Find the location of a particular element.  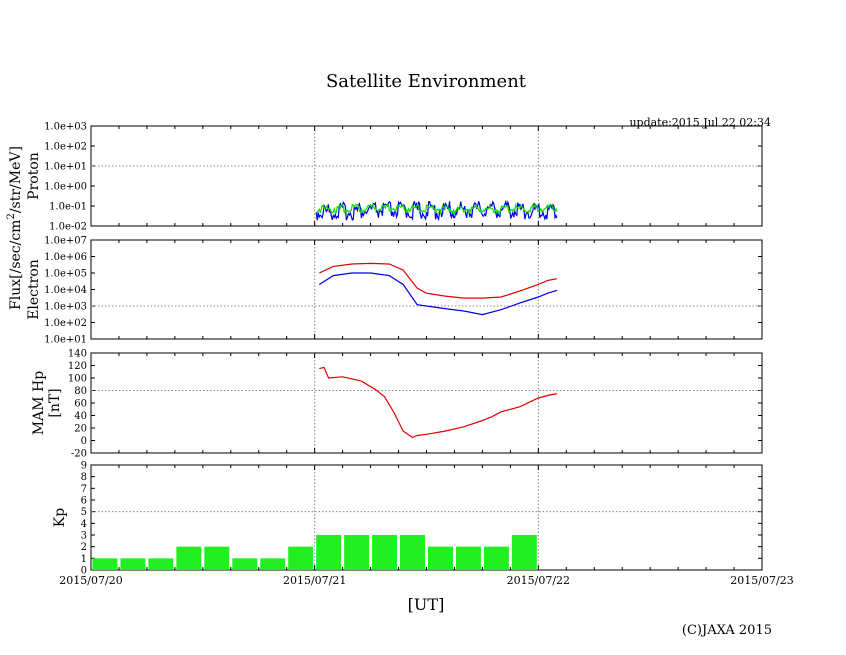

mam-y-unit: [nT] is located at coordinates (55, 402).